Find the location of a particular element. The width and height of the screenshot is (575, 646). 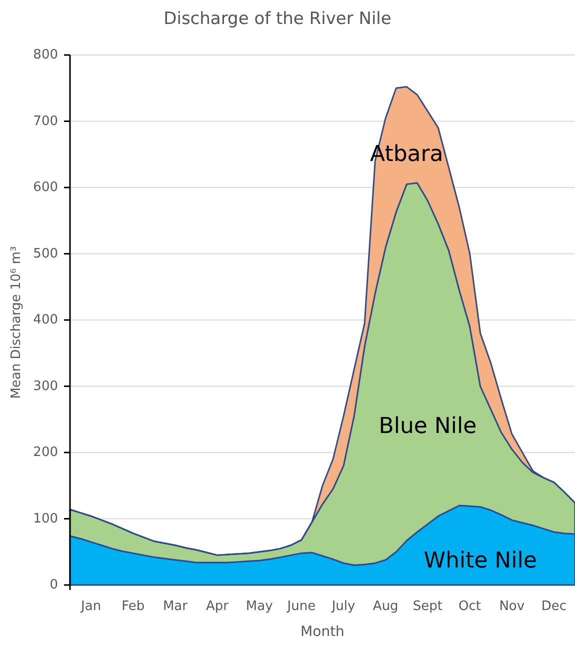

y-tick-label: 300 is located at coordinates (45, 386).